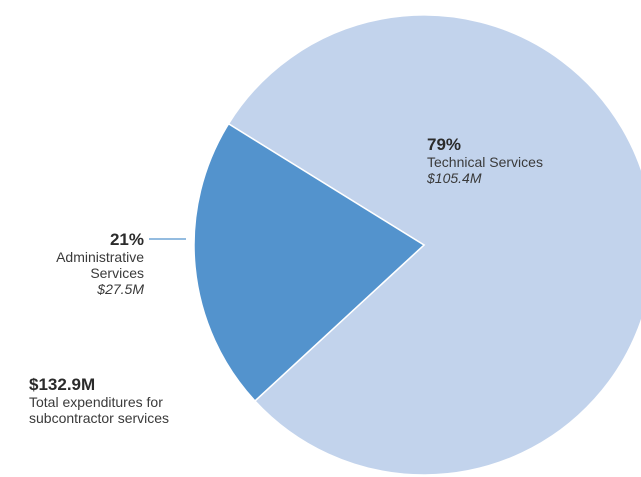 Image resolution: width=641 pixels, height=477 pixels. Describe the element at coordinates (62, 384) in the screenshot. I see `total-amount: $132.9M` at that location.